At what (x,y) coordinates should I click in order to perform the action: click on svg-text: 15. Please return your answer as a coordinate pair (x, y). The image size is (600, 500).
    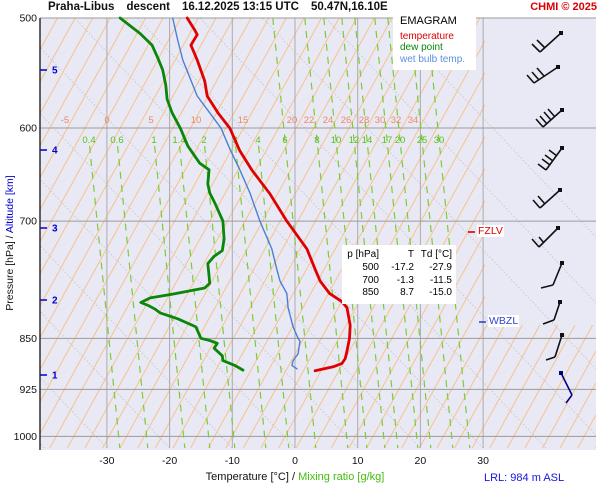
    Looking at the image, I should click on (243, 120).